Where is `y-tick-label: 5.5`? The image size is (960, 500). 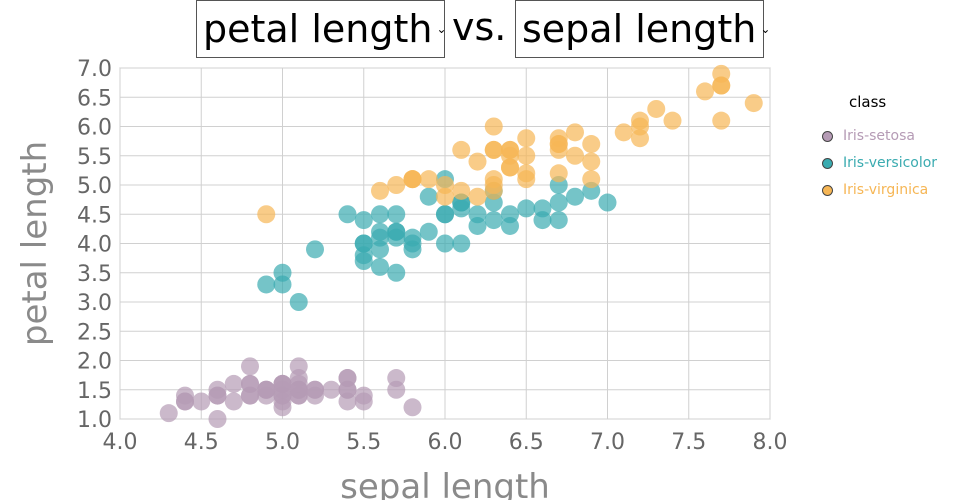 y-tick-label: 5.5 is located at coordinates (94, 157).